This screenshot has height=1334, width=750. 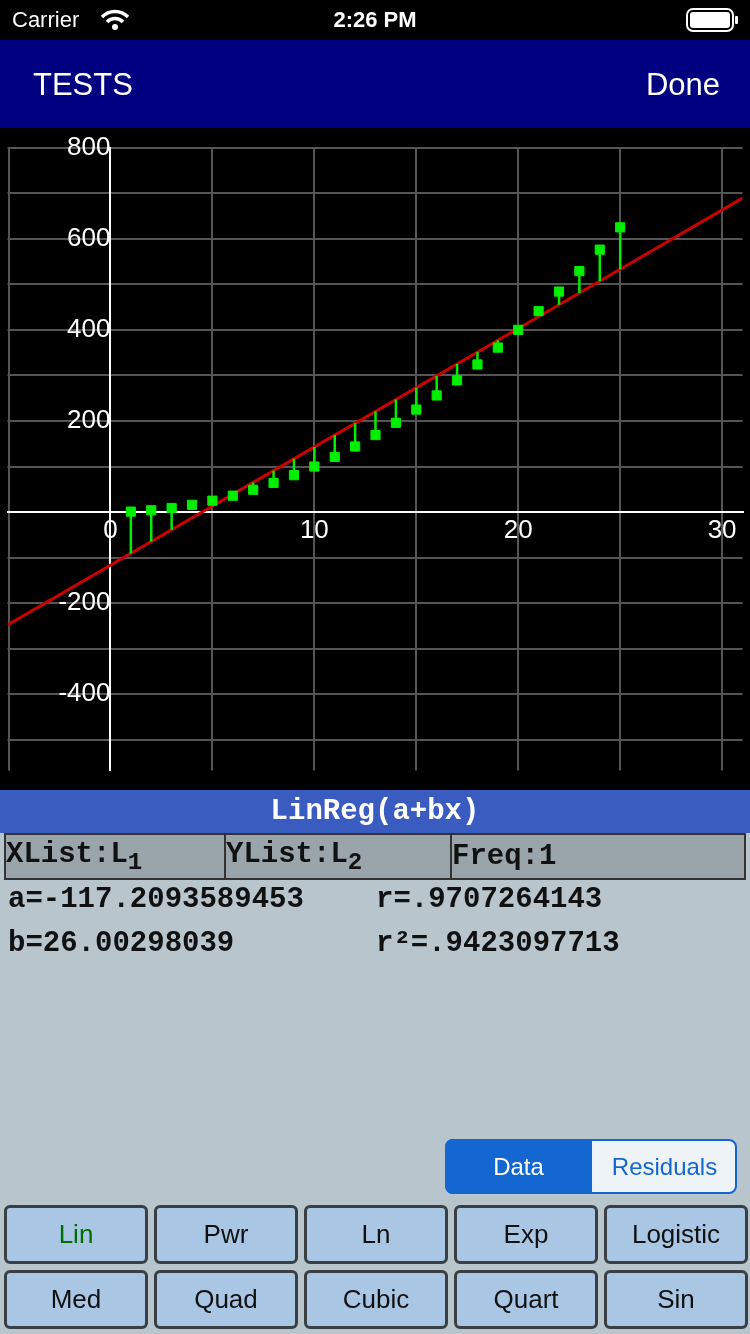 What do you see at coordinates (676, 1234) in the screenshot?
I see `text: Logistic` at bounding box center [676, 1234].